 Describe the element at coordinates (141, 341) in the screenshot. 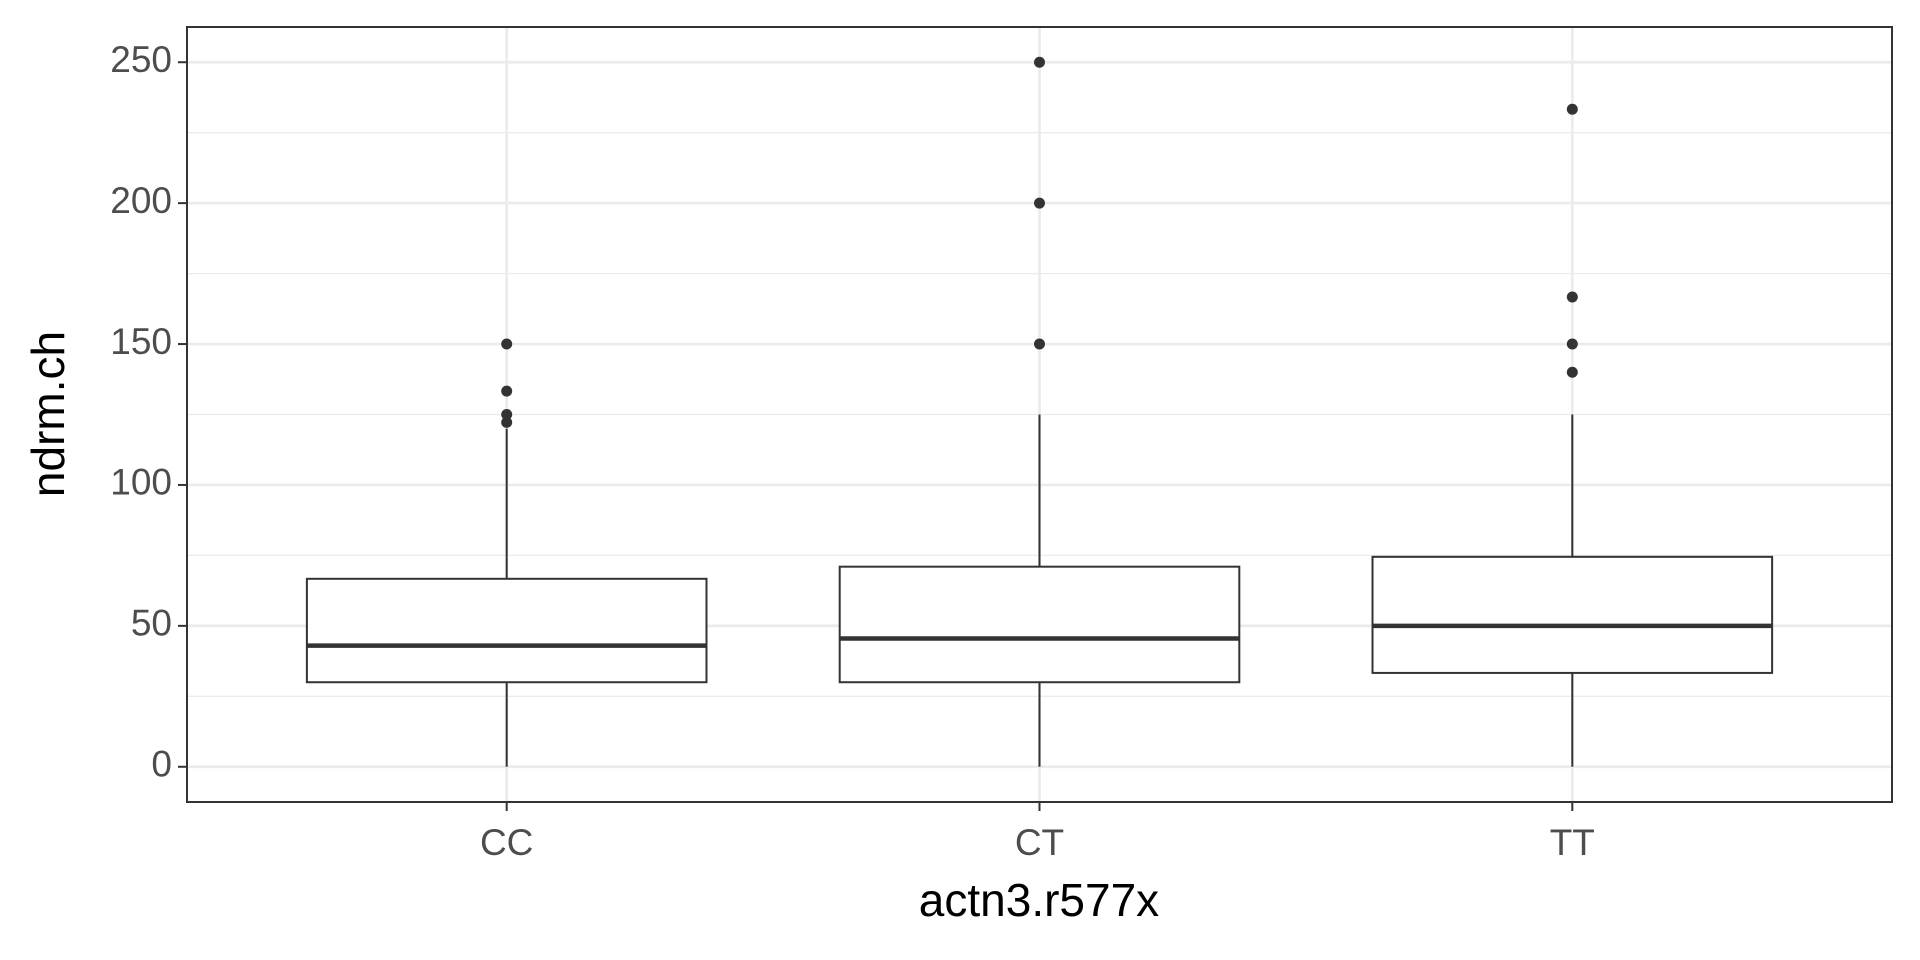

I see `y-tick-label: 150` at that location.